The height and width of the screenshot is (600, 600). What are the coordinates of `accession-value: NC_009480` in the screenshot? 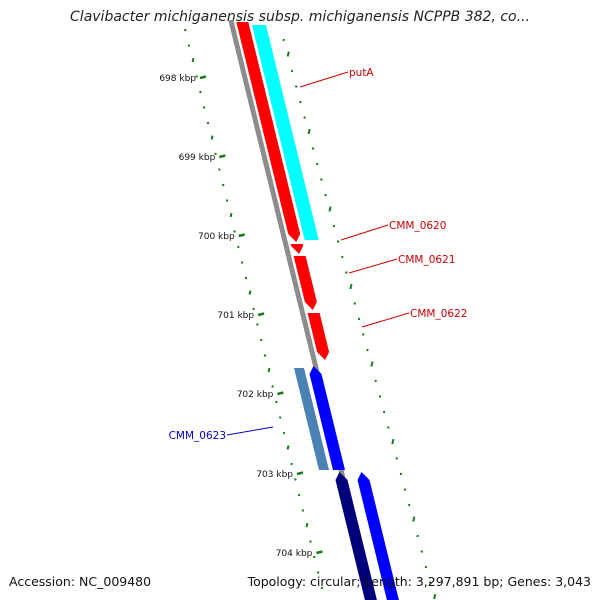 It's located at (115, 581).